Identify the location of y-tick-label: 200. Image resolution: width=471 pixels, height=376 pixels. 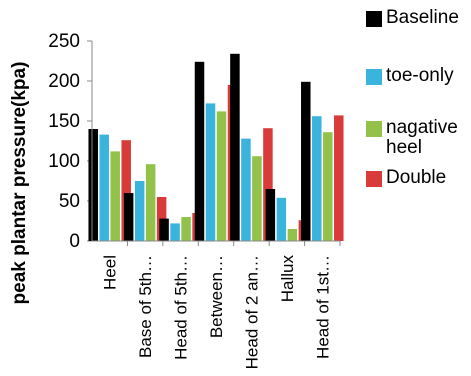
(64, 81).